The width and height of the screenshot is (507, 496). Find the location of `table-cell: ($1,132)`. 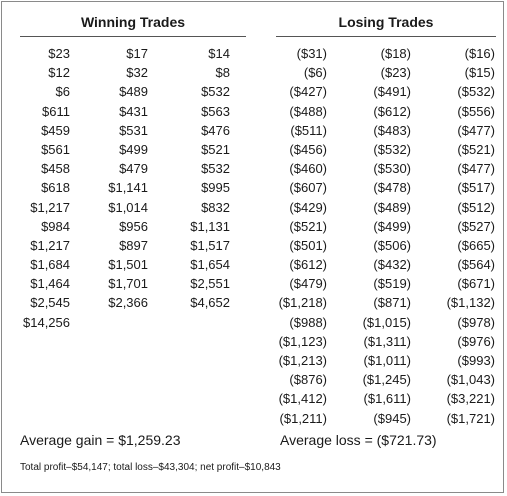

table-cell: ($1,132) is located at coordinates (470, 303).